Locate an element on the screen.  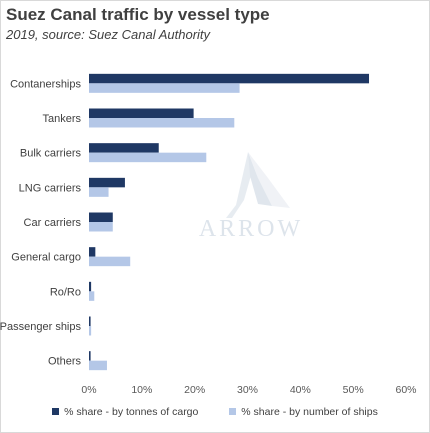
bar-cargo-bulk-carriers is located at coordinates (124, 148).